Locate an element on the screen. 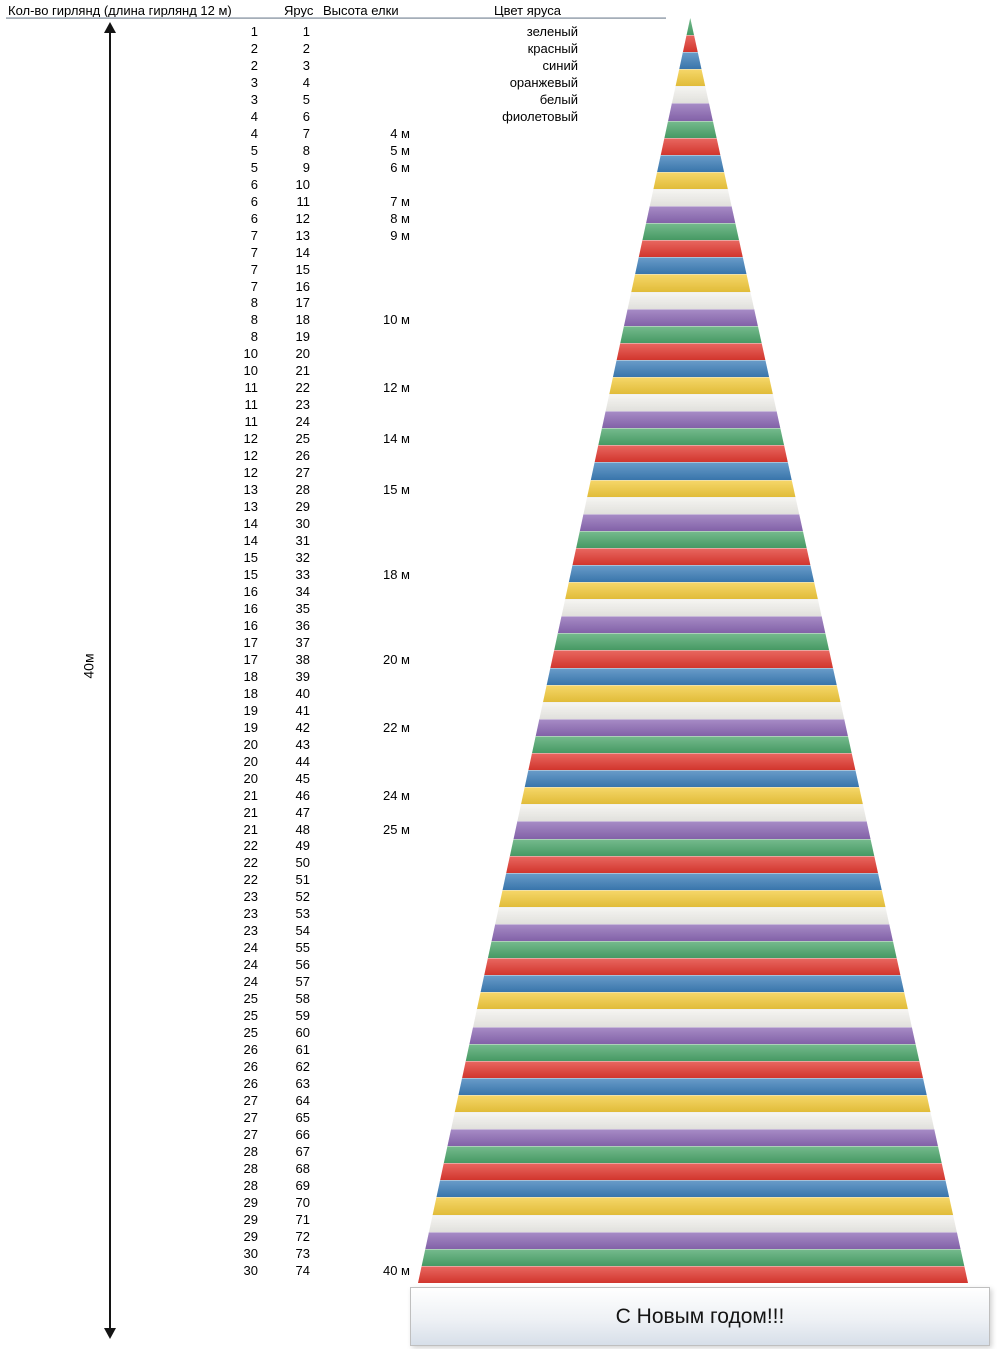  garlands-count: 1 is located at coordinates (254, 31).